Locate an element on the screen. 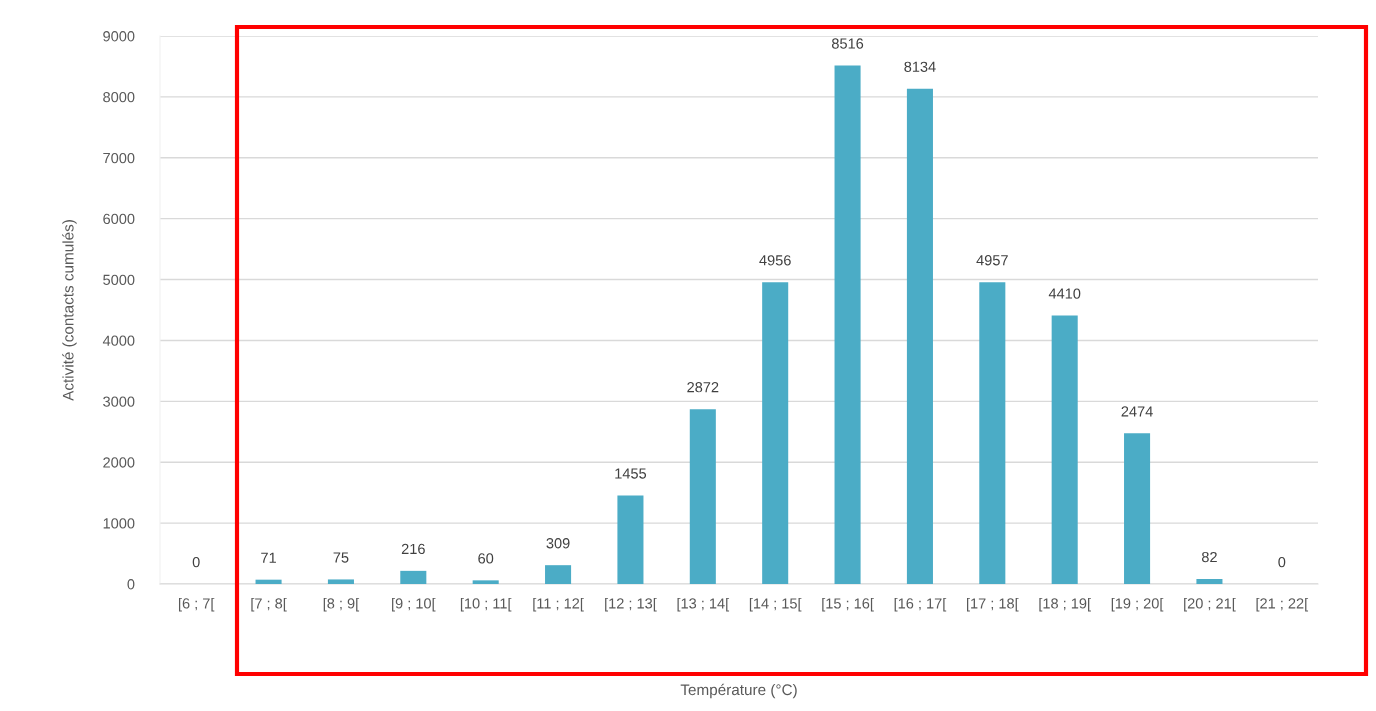 This screenshot has width=1376, height=711. data-label: 1455 is located at coordinates (631, 473).